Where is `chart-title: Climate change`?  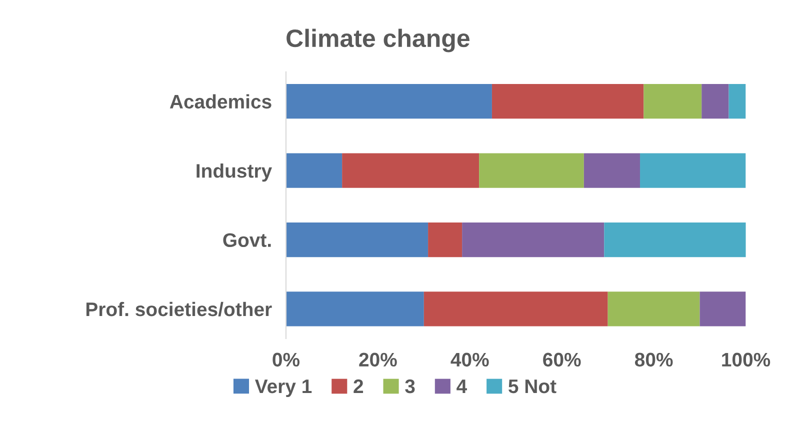 chart-title: Climate change is located at coordinates (378, 40).